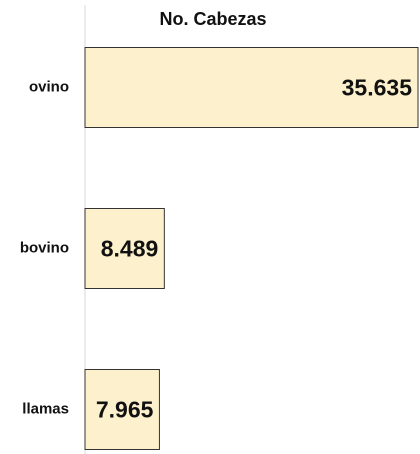 The width and height of the screenshot is (420, 454). Describe the element at coordinates (130, 249) in the screenshot. I see `value-label: 8.489` at that location.